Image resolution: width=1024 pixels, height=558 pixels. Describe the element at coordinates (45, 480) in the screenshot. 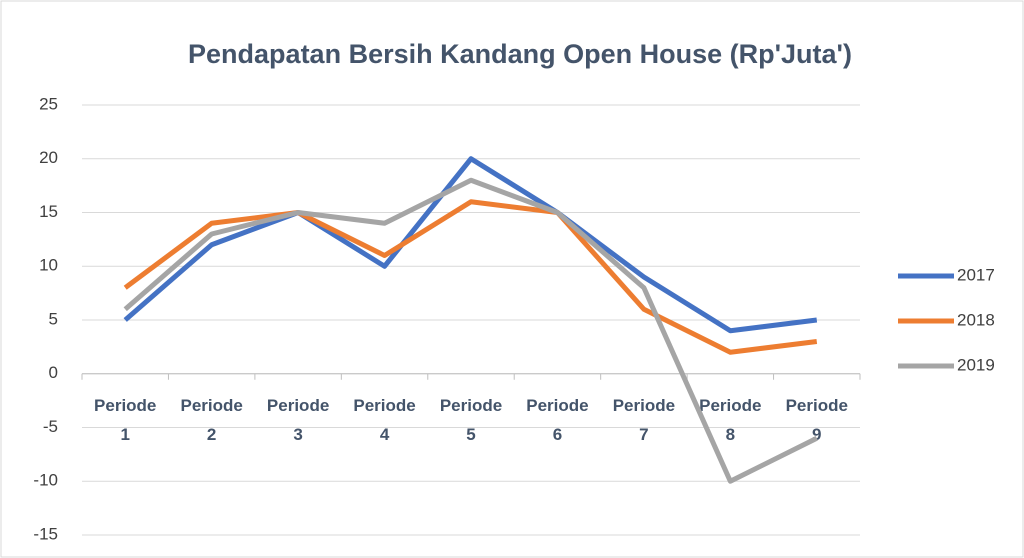

I see `y-tick-label: -10` at that location.